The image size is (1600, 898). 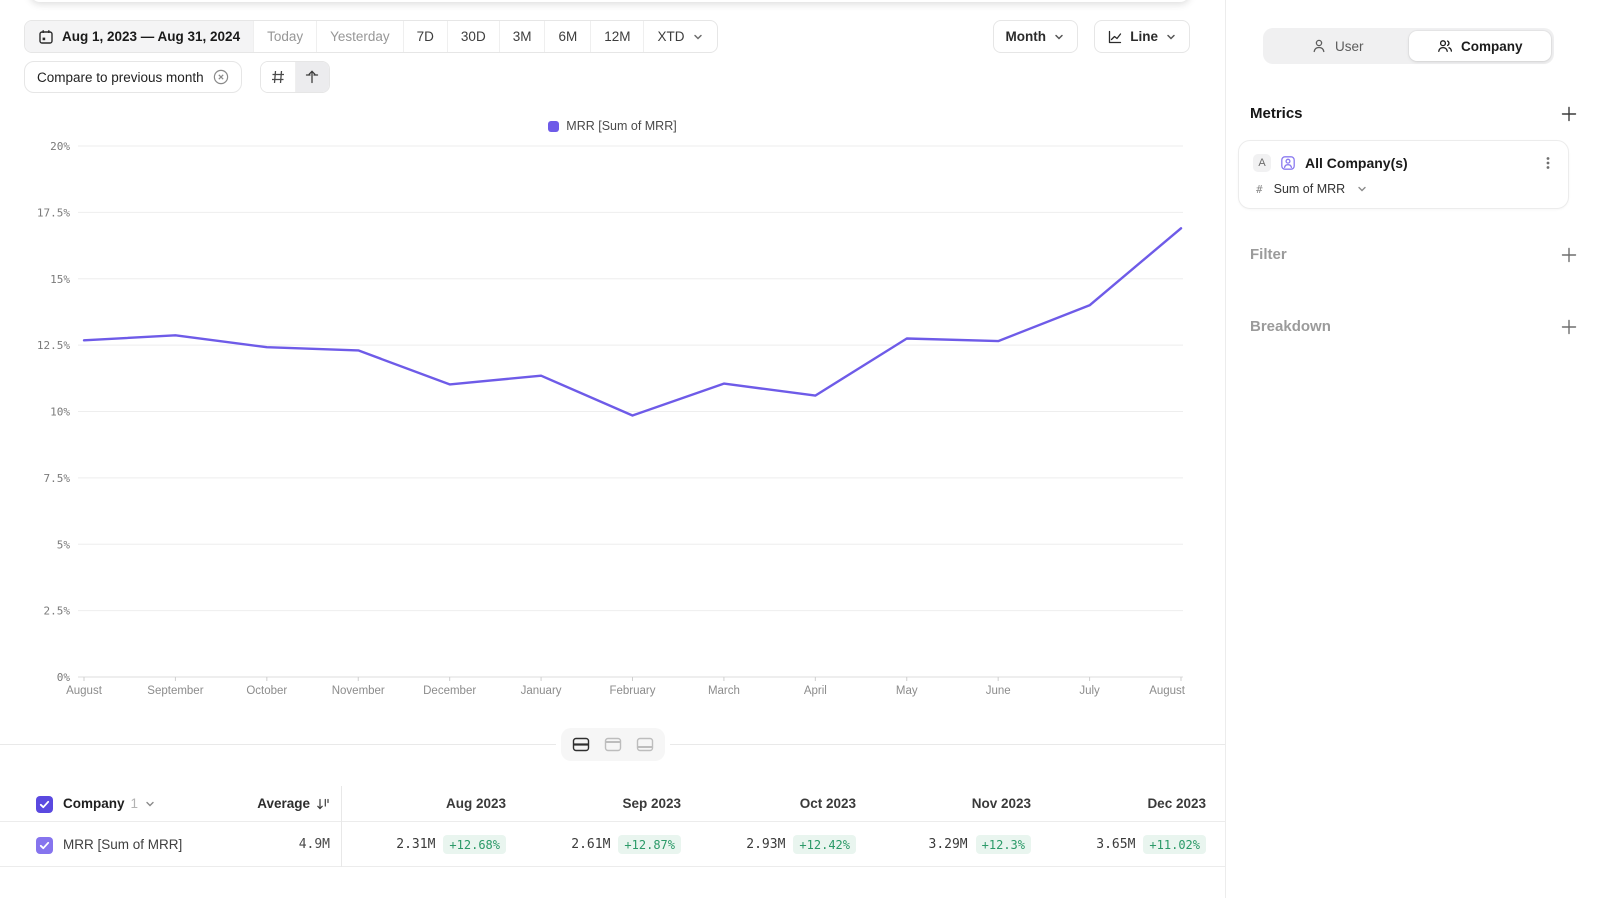 I want to click on svg-text: 0%, so click(x=64, y=677).